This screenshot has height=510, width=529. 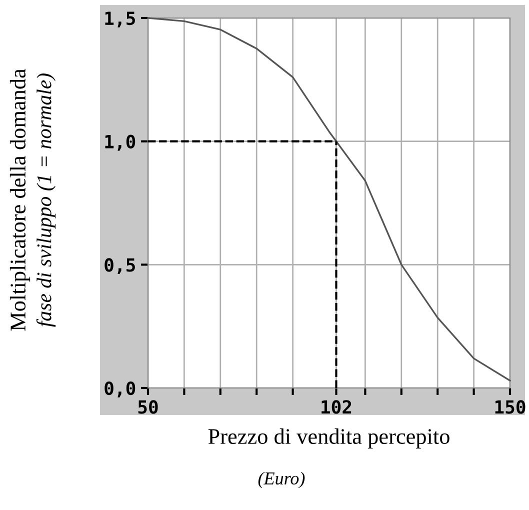 I want to click on text: (Euro), so click(x=281, y=480).